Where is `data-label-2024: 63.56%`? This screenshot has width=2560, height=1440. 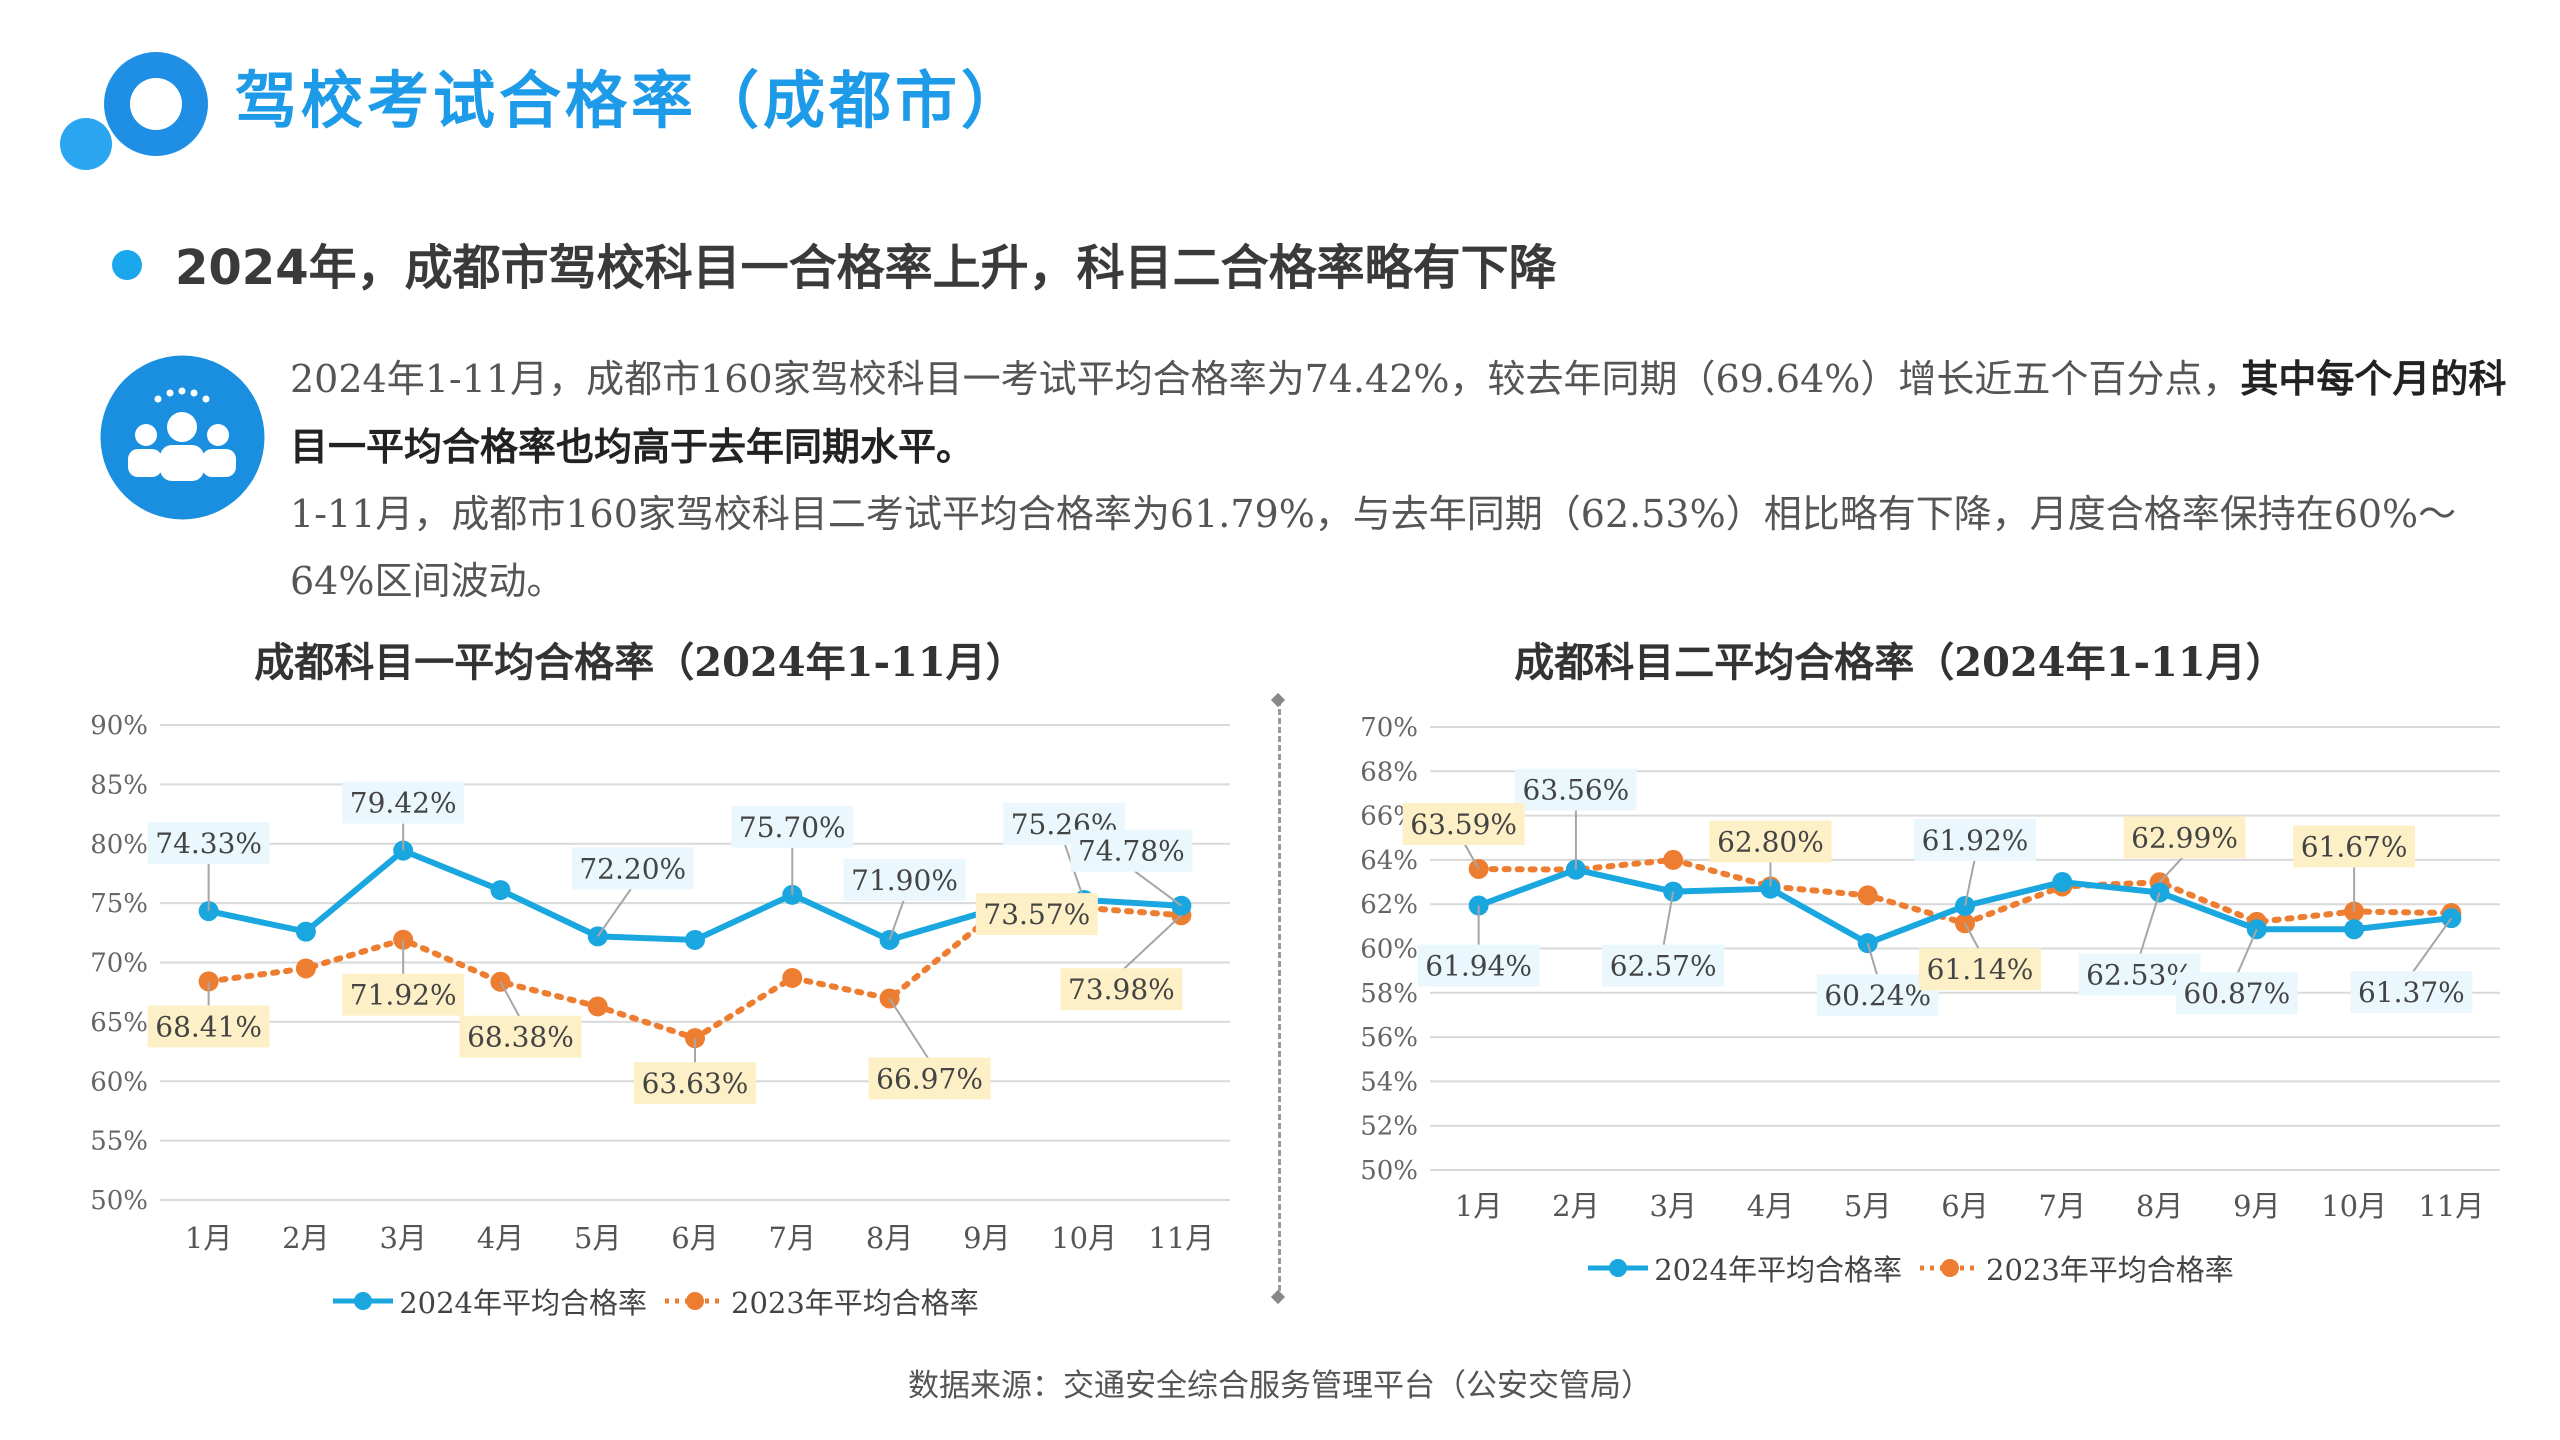
data-label-2024: 63.56% is located at coordinates (1576, 790).